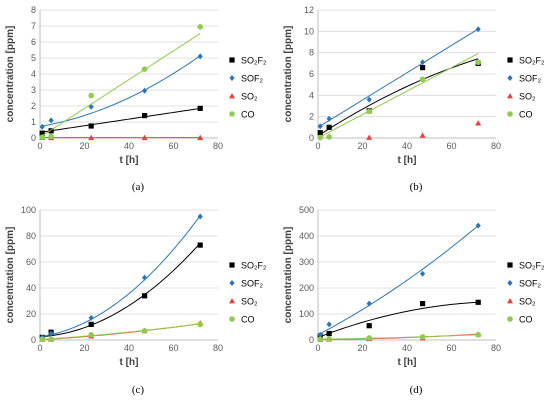  Describe the element at coordinates (416, 187) in the screenshot. I see `panel-label: (b)` at that location.